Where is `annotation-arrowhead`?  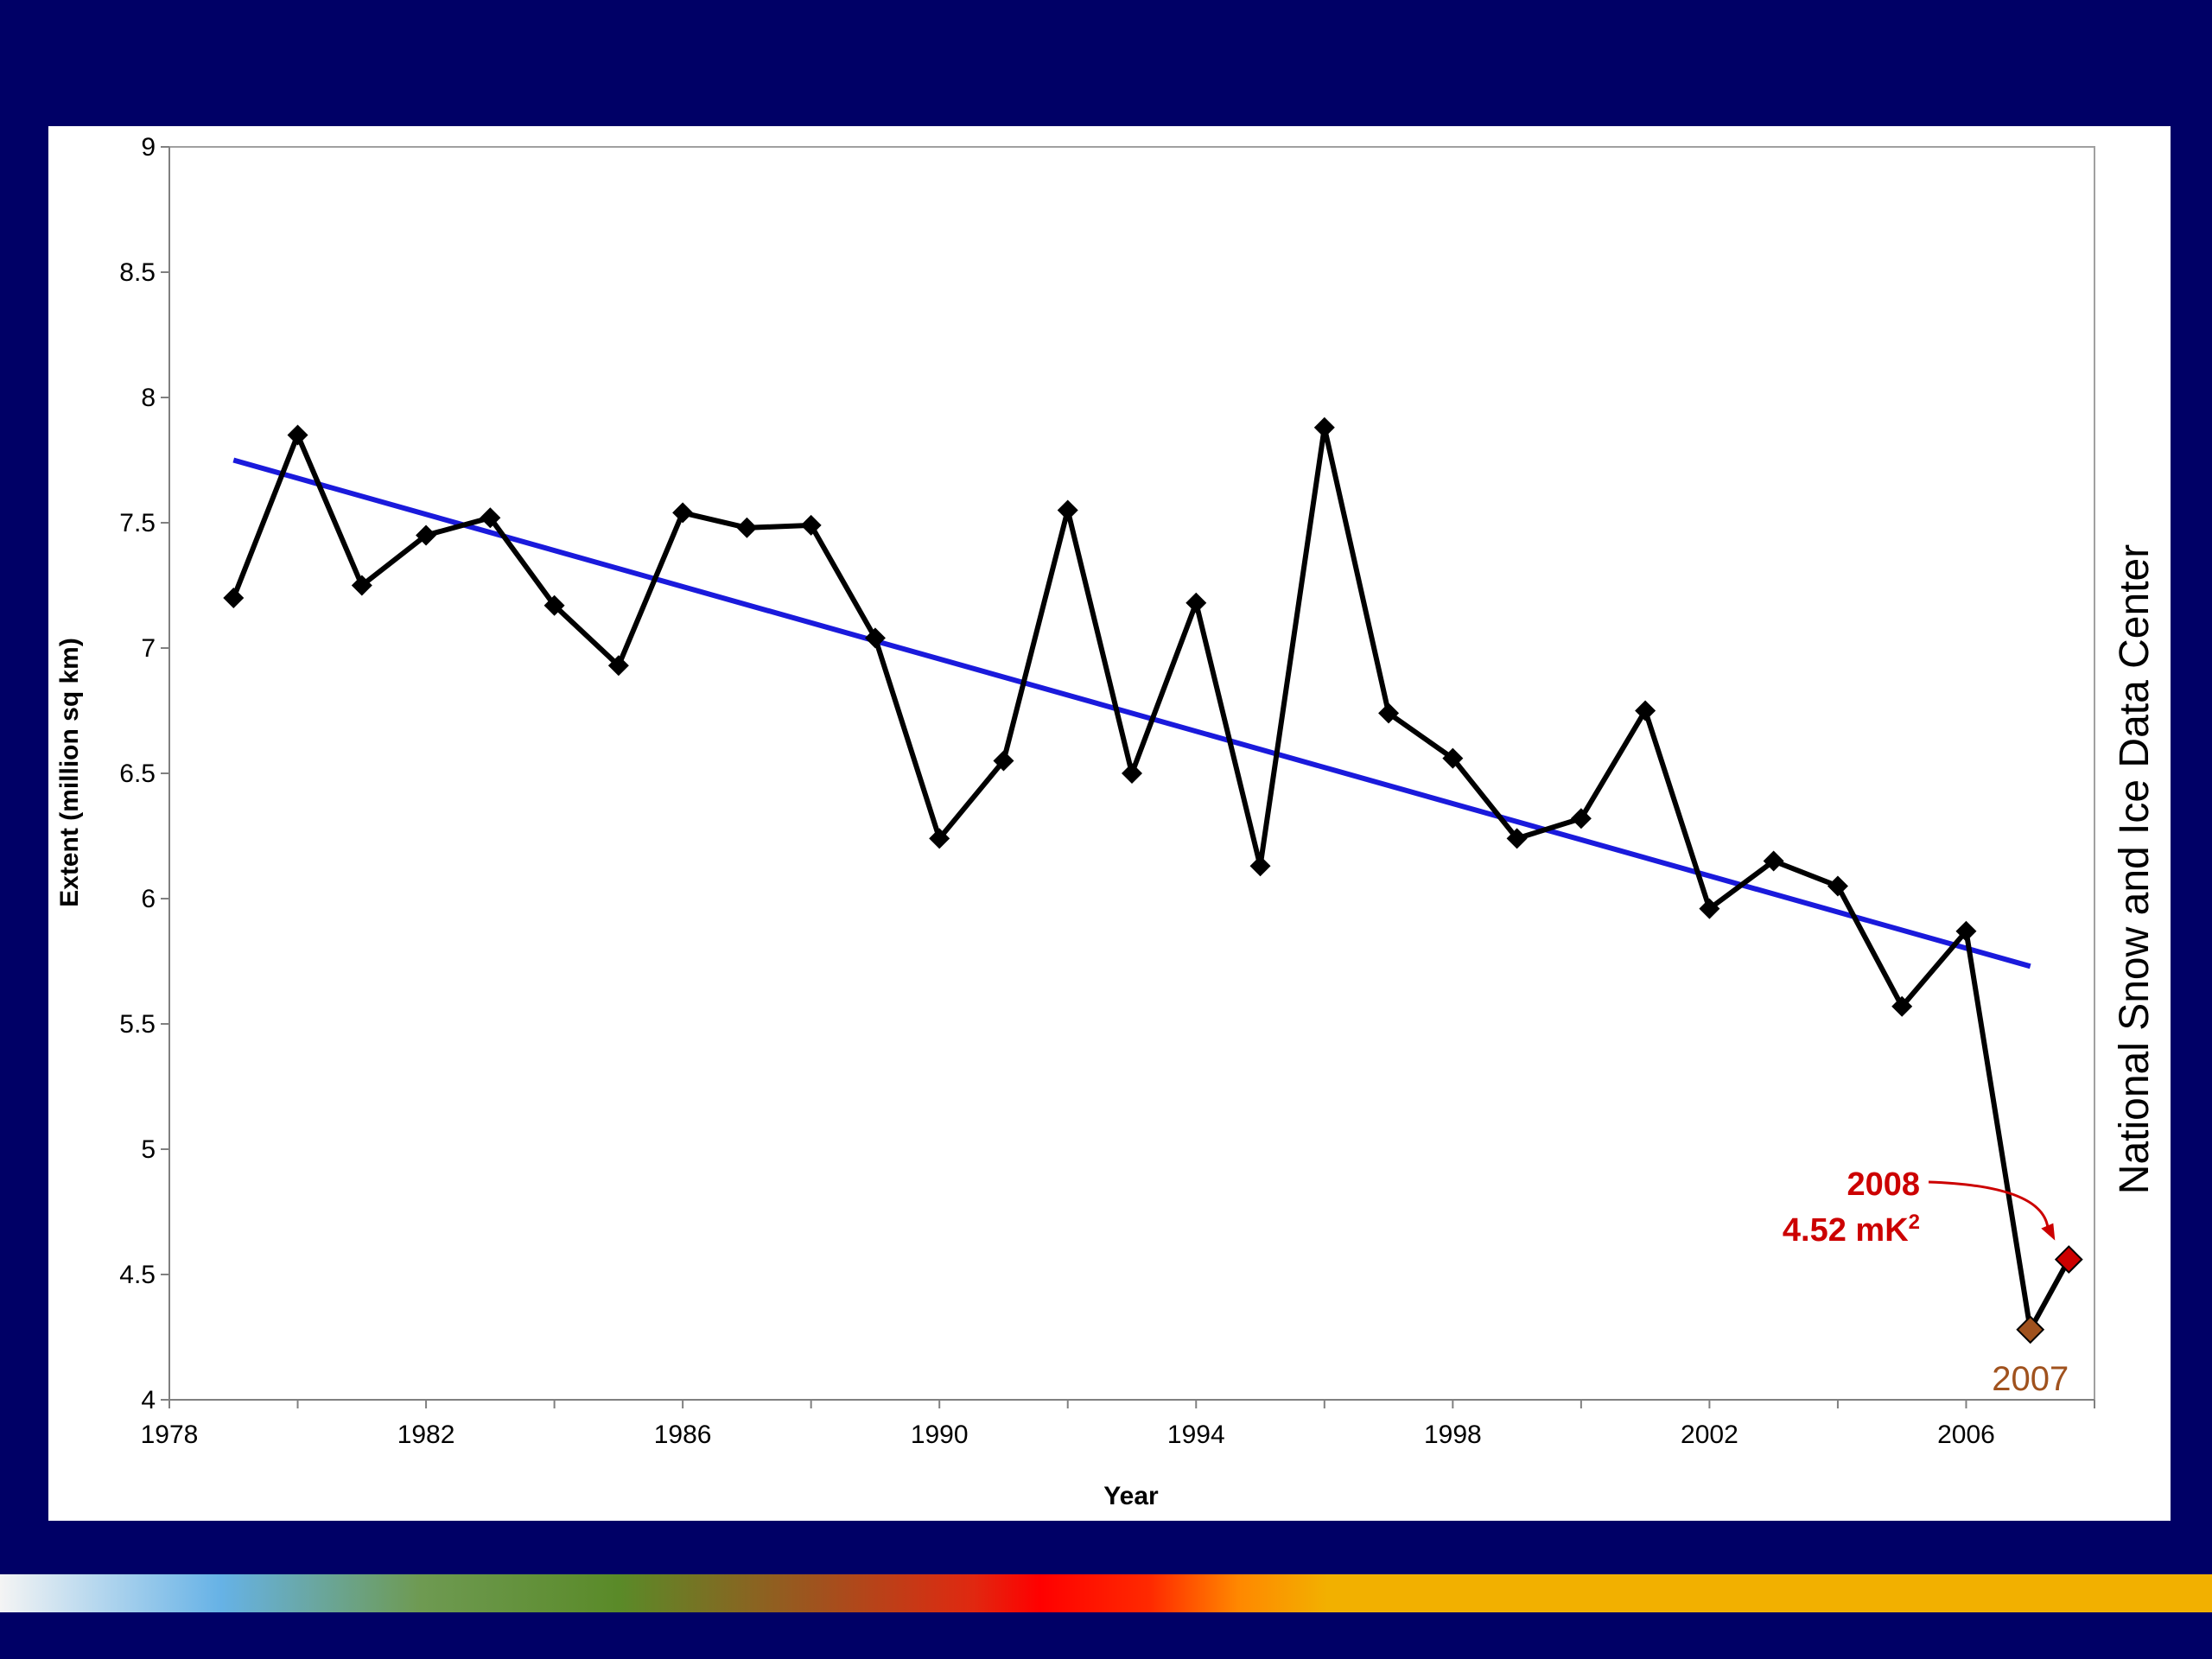
annotation-arrowhead is located at coordinates (2048, 1232).